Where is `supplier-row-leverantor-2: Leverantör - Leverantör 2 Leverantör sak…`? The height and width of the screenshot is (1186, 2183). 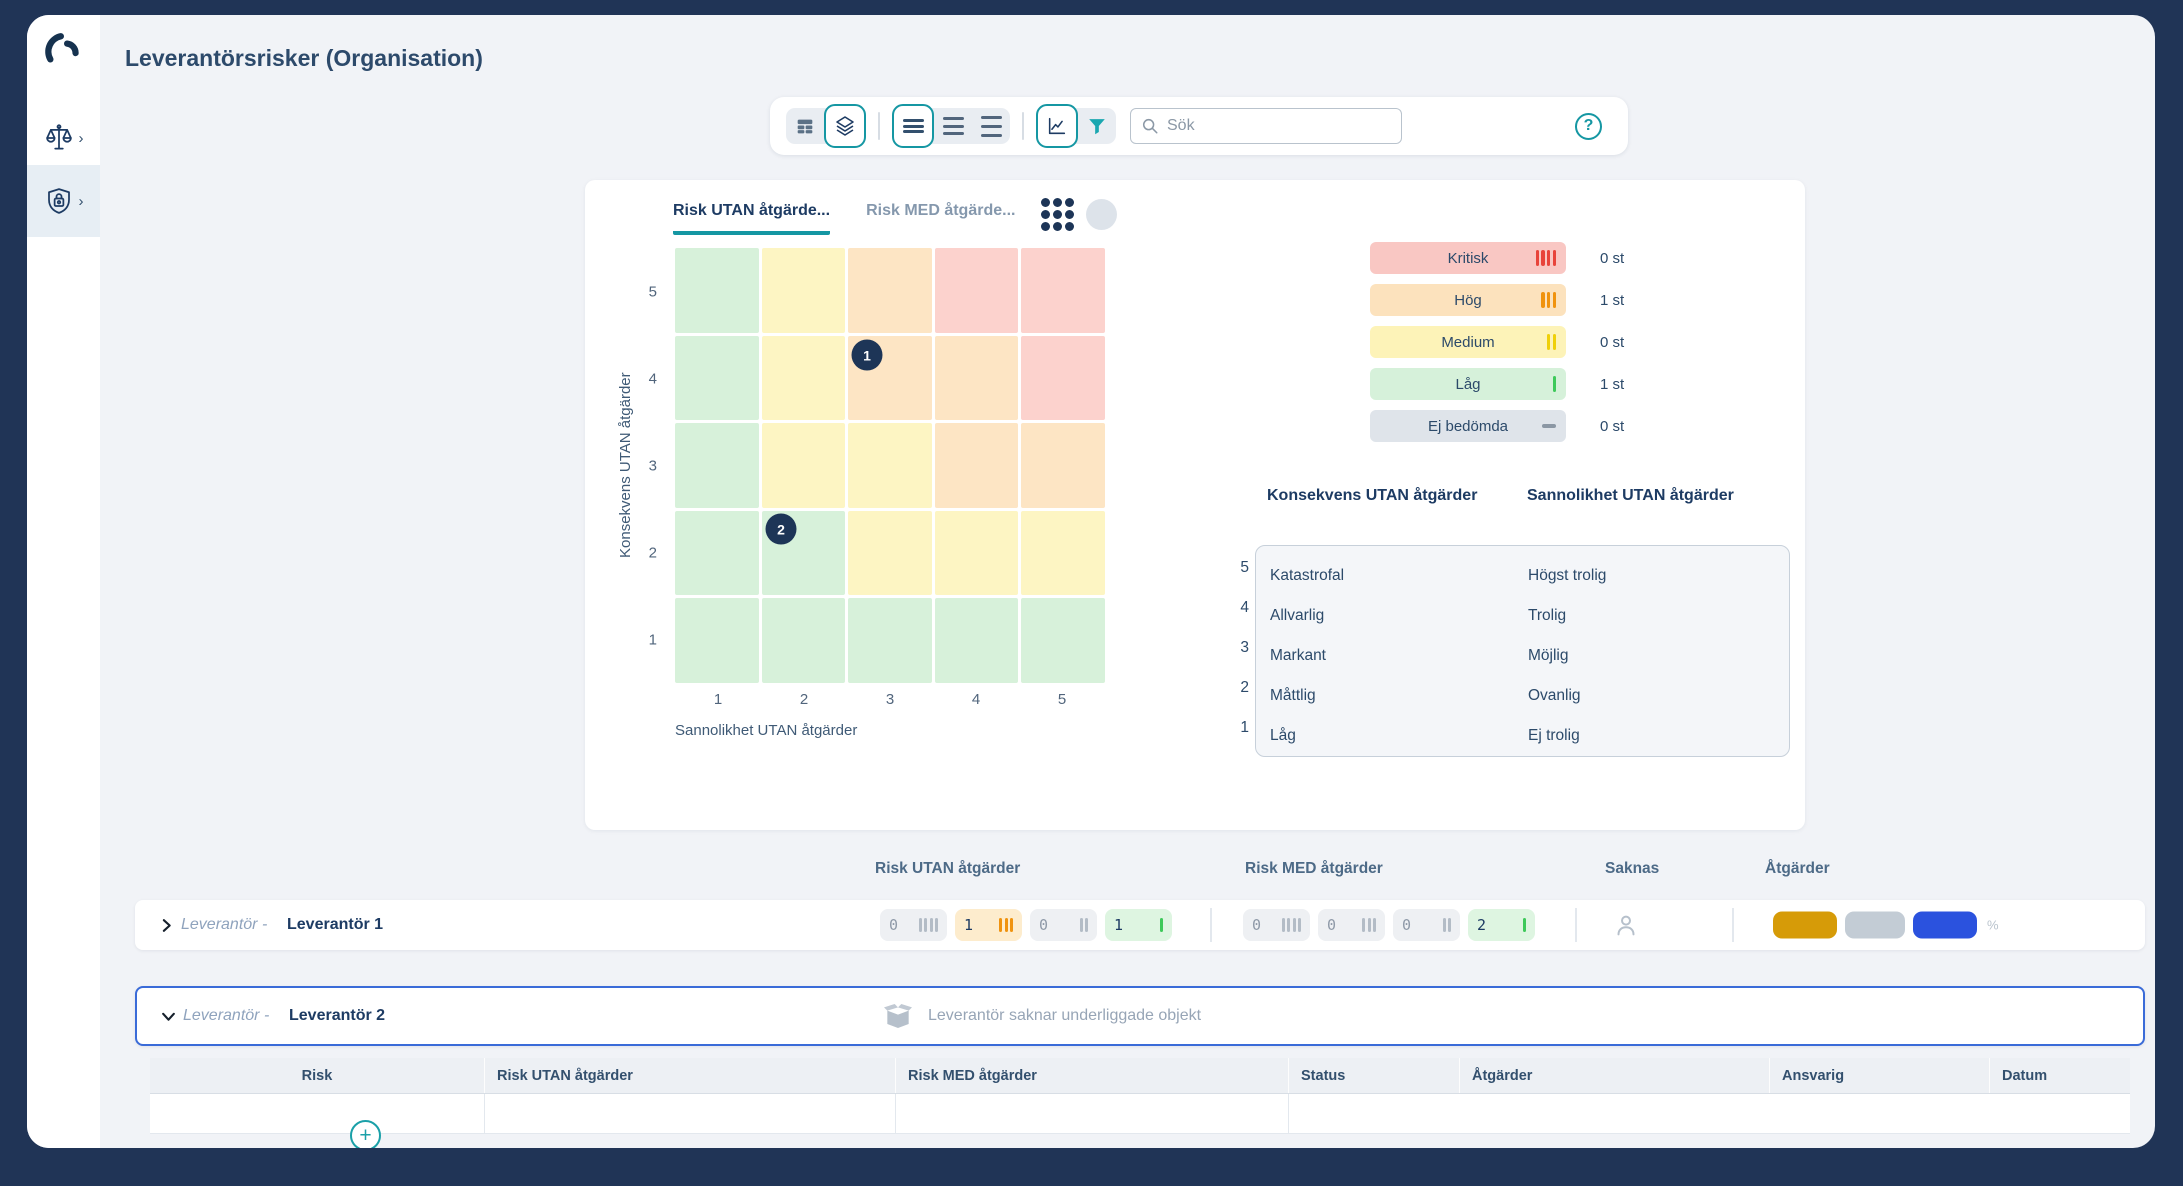 supplier-row-leverantor-2: Leverantör - Leverantör 2 Leverantör sak… is located at coordinates (1140, 1016).